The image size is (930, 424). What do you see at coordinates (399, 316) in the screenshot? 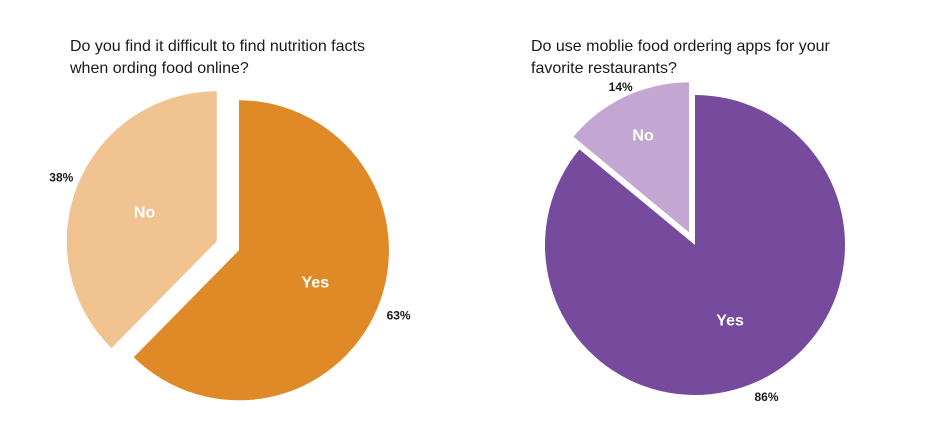
I see `value-label-nutrition-yes: 63%` at bounding box center [399, 316].